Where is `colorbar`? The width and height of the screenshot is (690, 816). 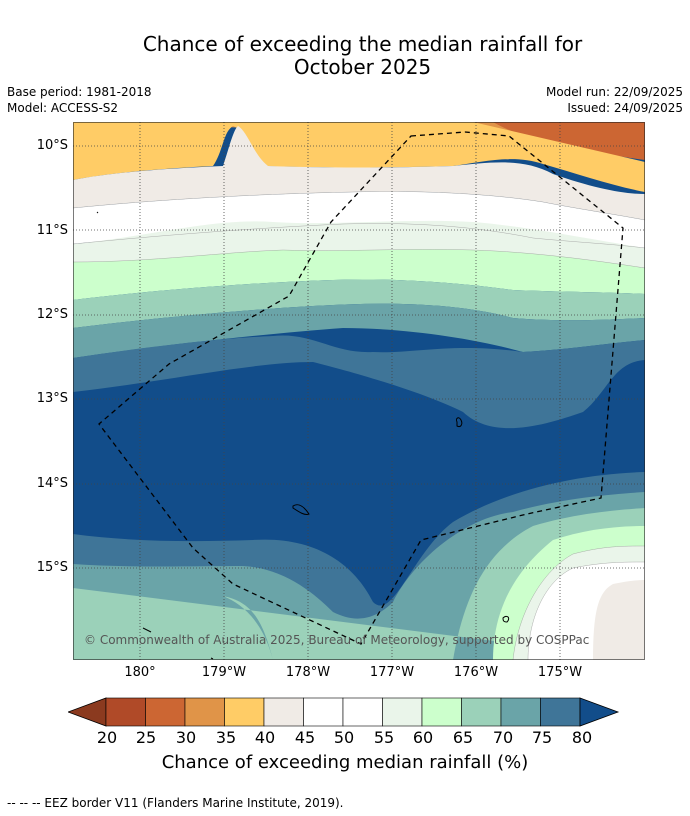 colorbar is located at coordinates (344, 712).